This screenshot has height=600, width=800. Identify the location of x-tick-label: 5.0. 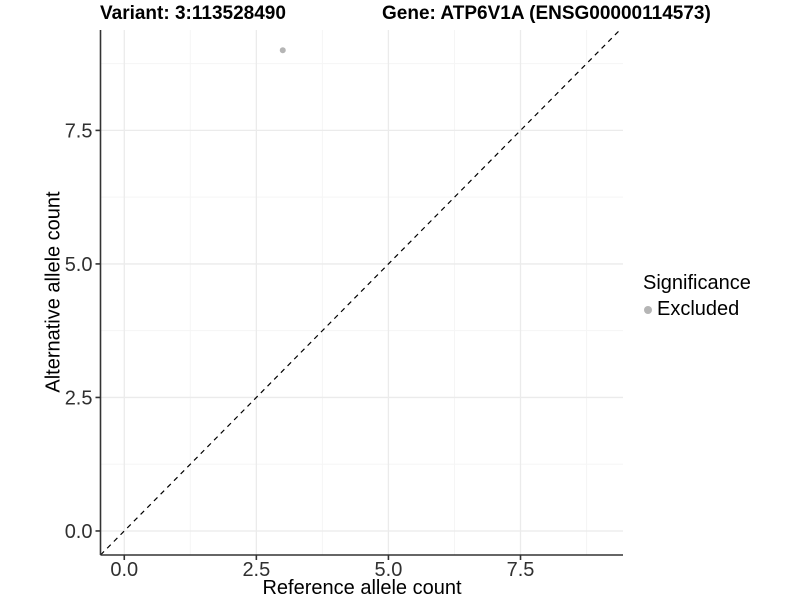
(389, 570).